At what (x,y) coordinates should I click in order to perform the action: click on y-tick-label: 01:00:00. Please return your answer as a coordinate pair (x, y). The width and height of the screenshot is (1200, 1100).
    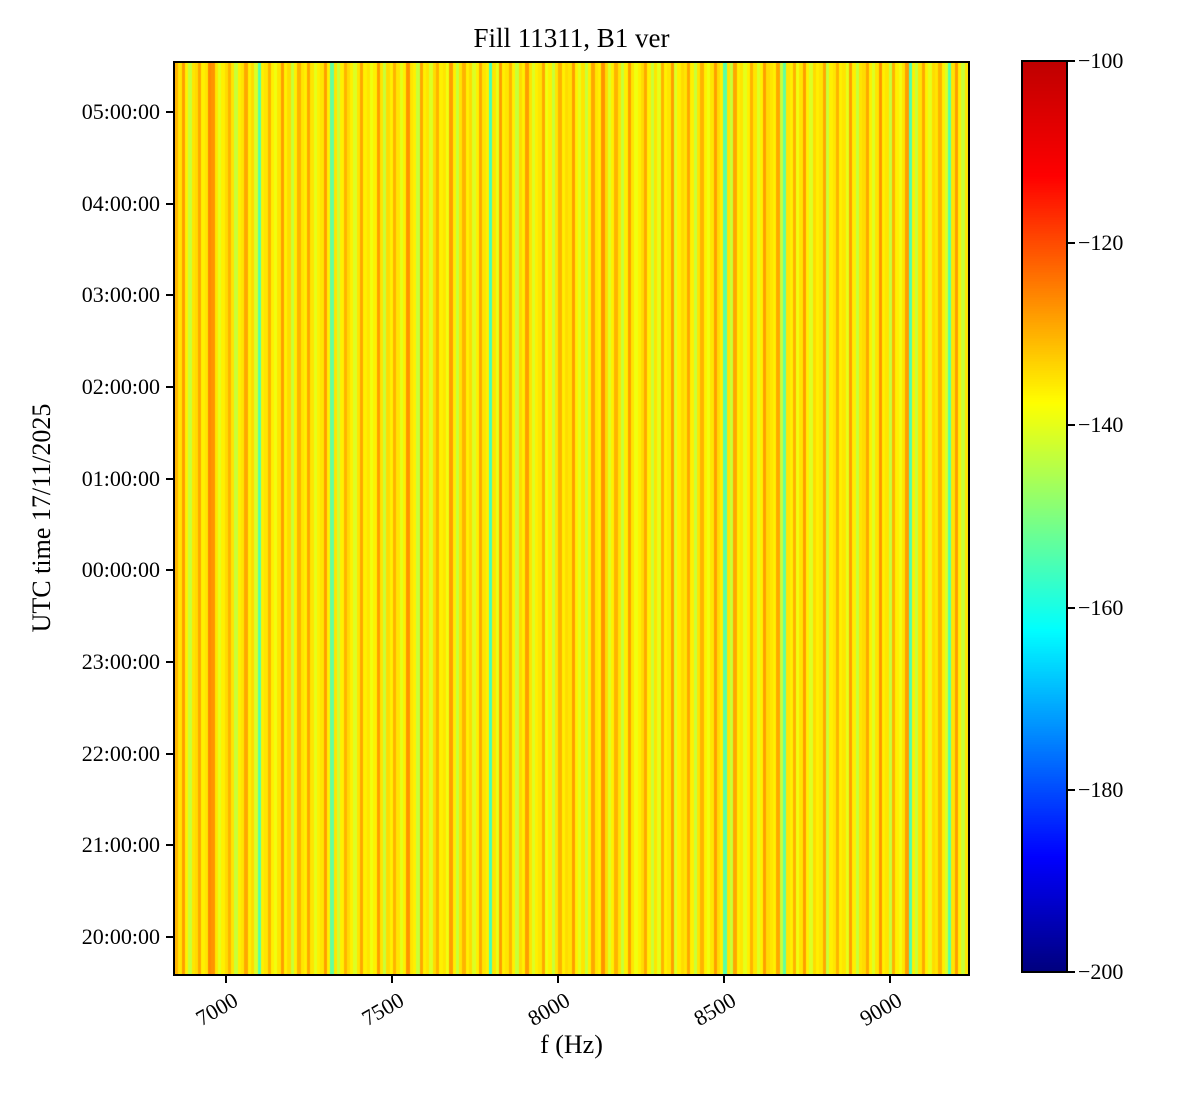
    Looking at the image, I should click on (120, 478).